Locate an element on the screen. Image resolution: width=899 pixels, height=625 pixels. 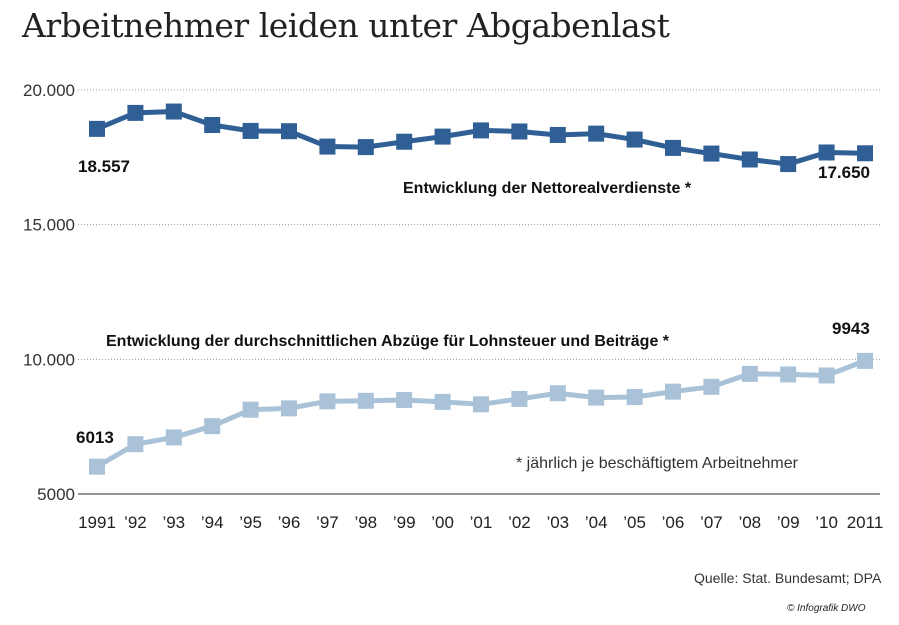
series-label-net: Entwicklung der Nettorealverdienste * is located at coordinates (547, 188).